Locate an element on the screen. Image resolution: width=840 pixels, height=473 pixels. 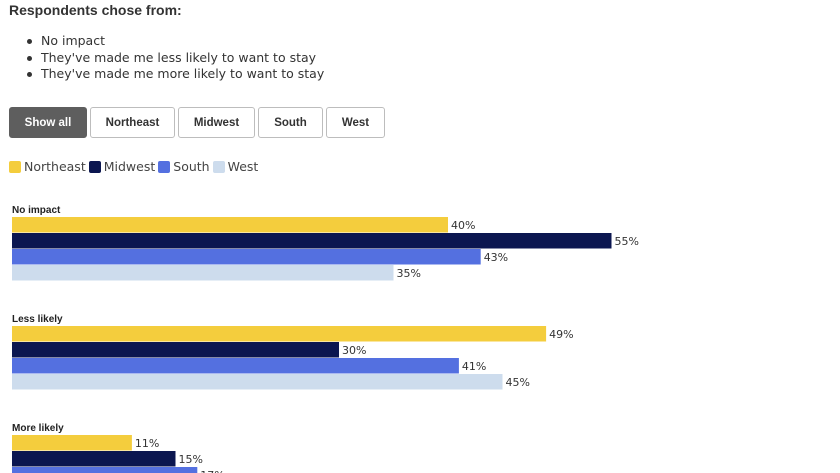
legend-label: Midwest is located at coordinates (129, 166).